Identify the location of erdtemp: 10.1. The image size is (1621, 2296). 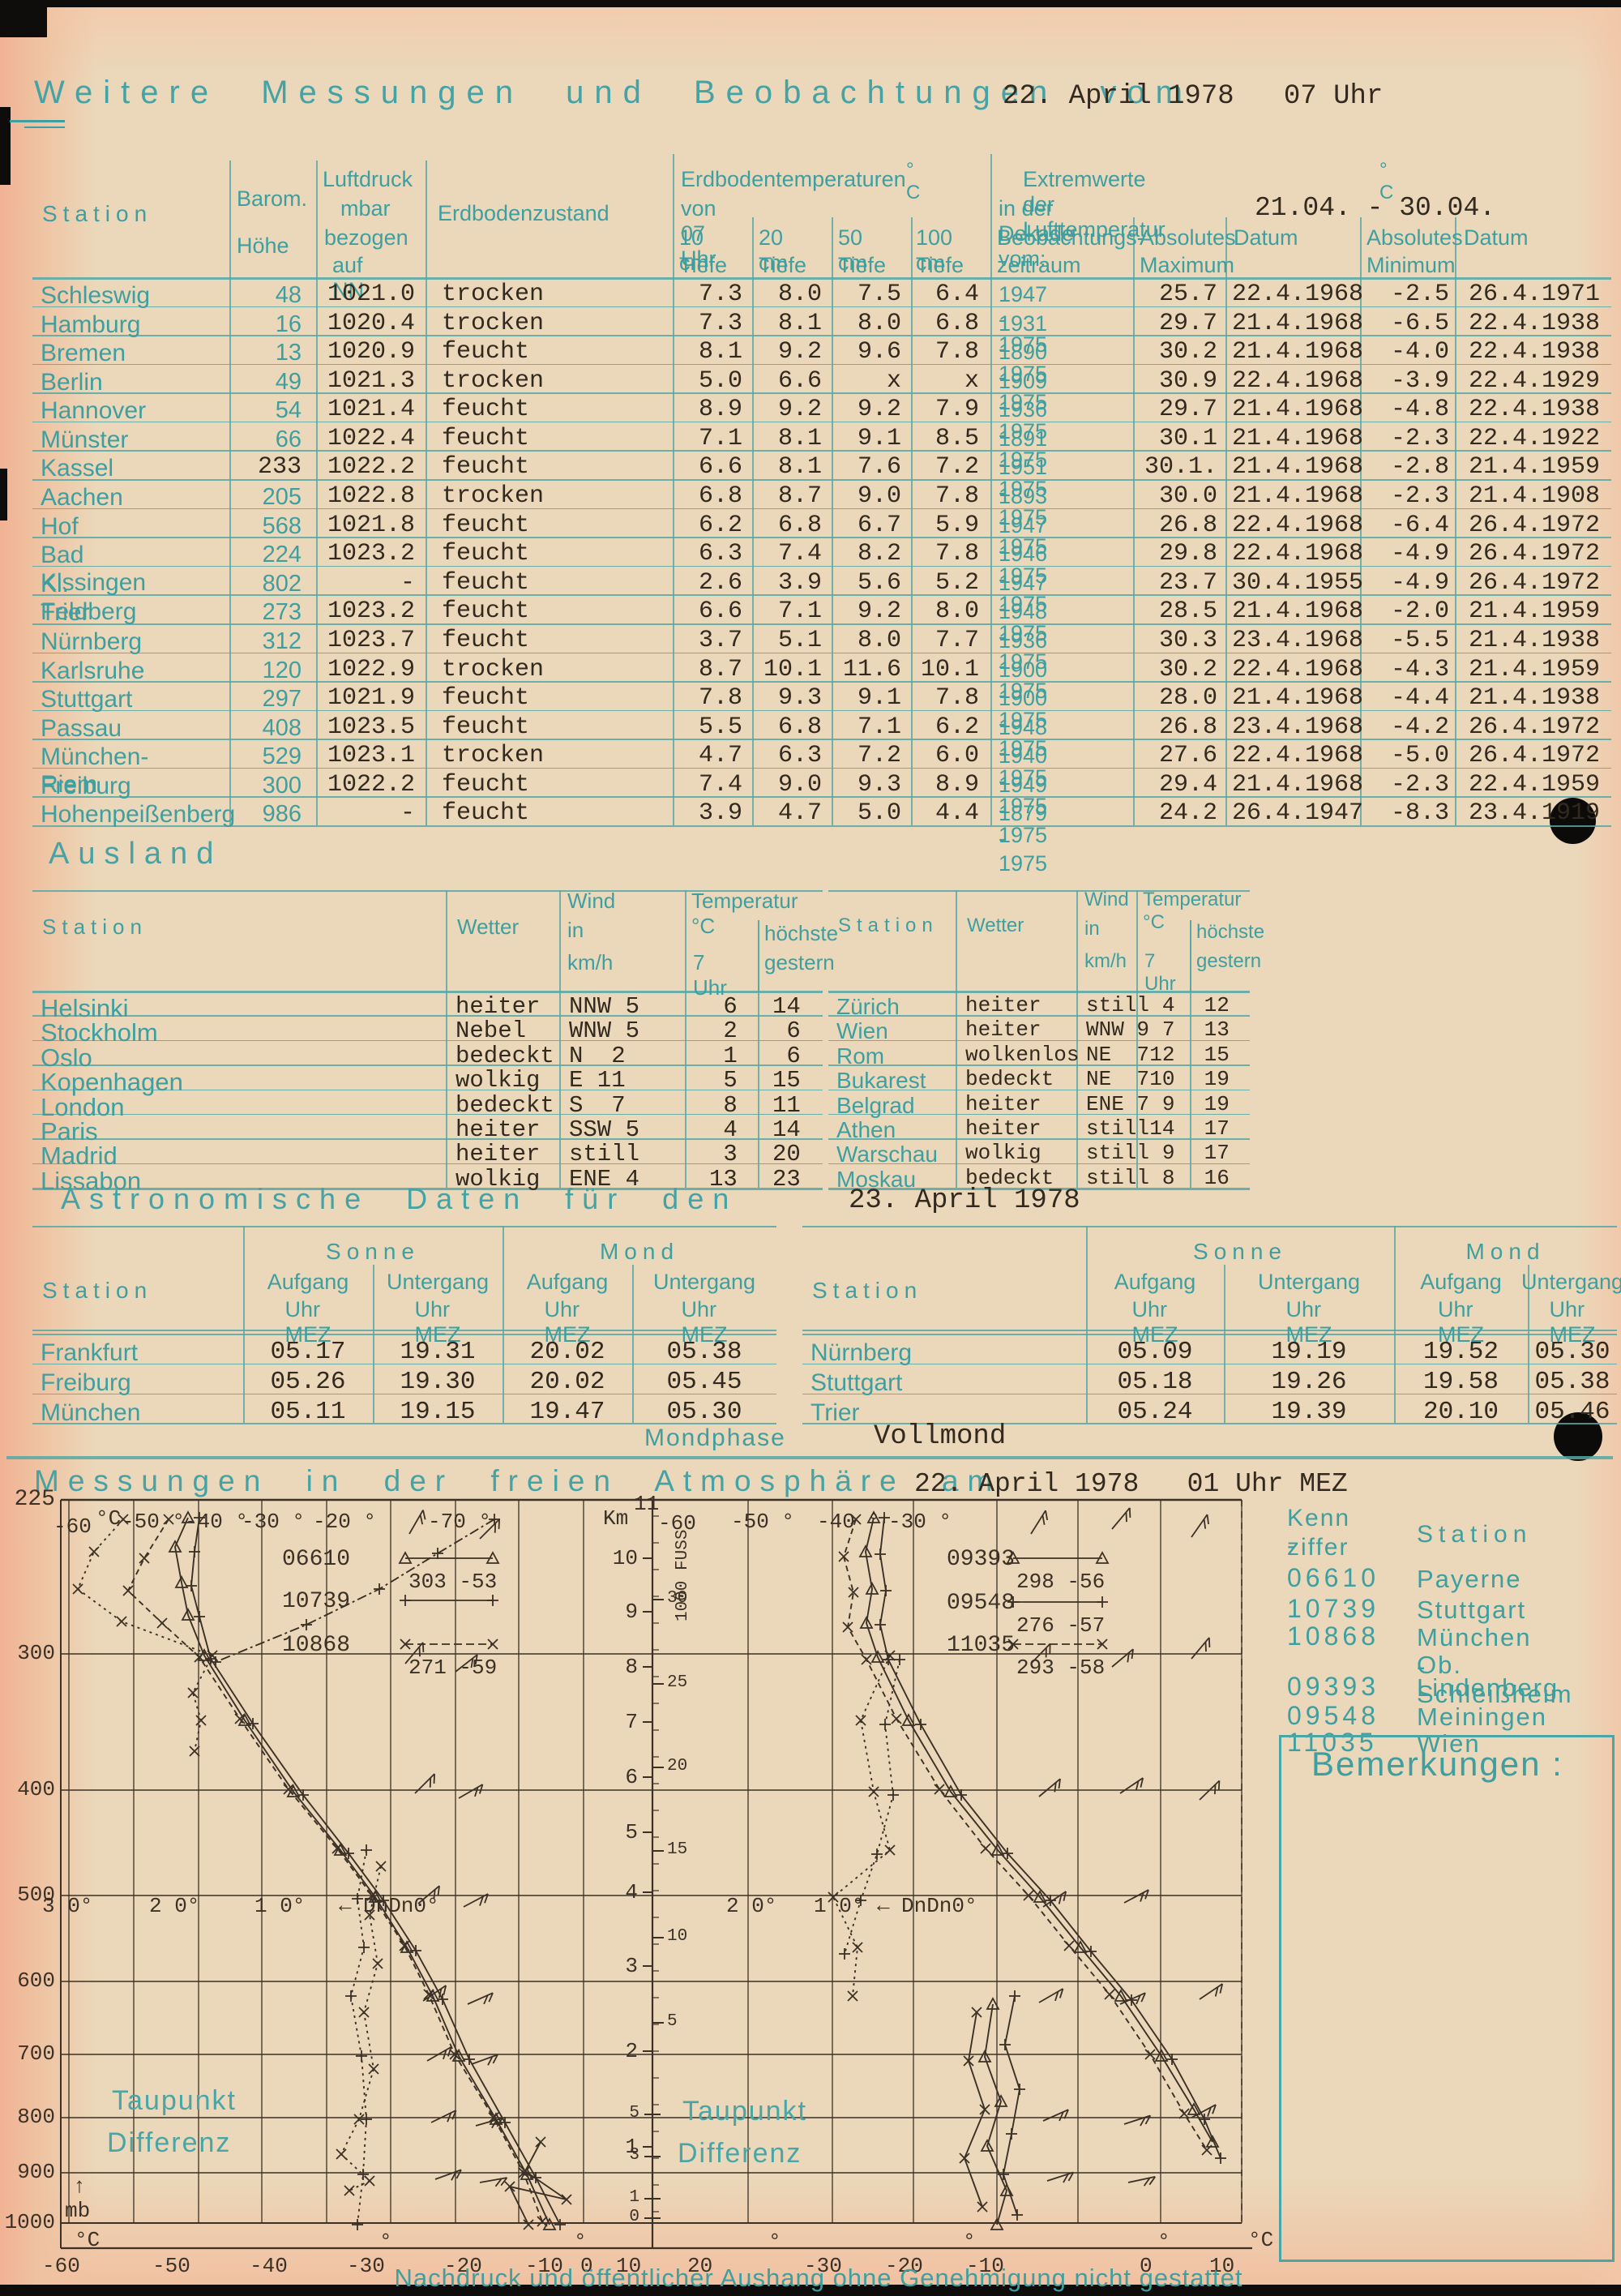
(793, 669).